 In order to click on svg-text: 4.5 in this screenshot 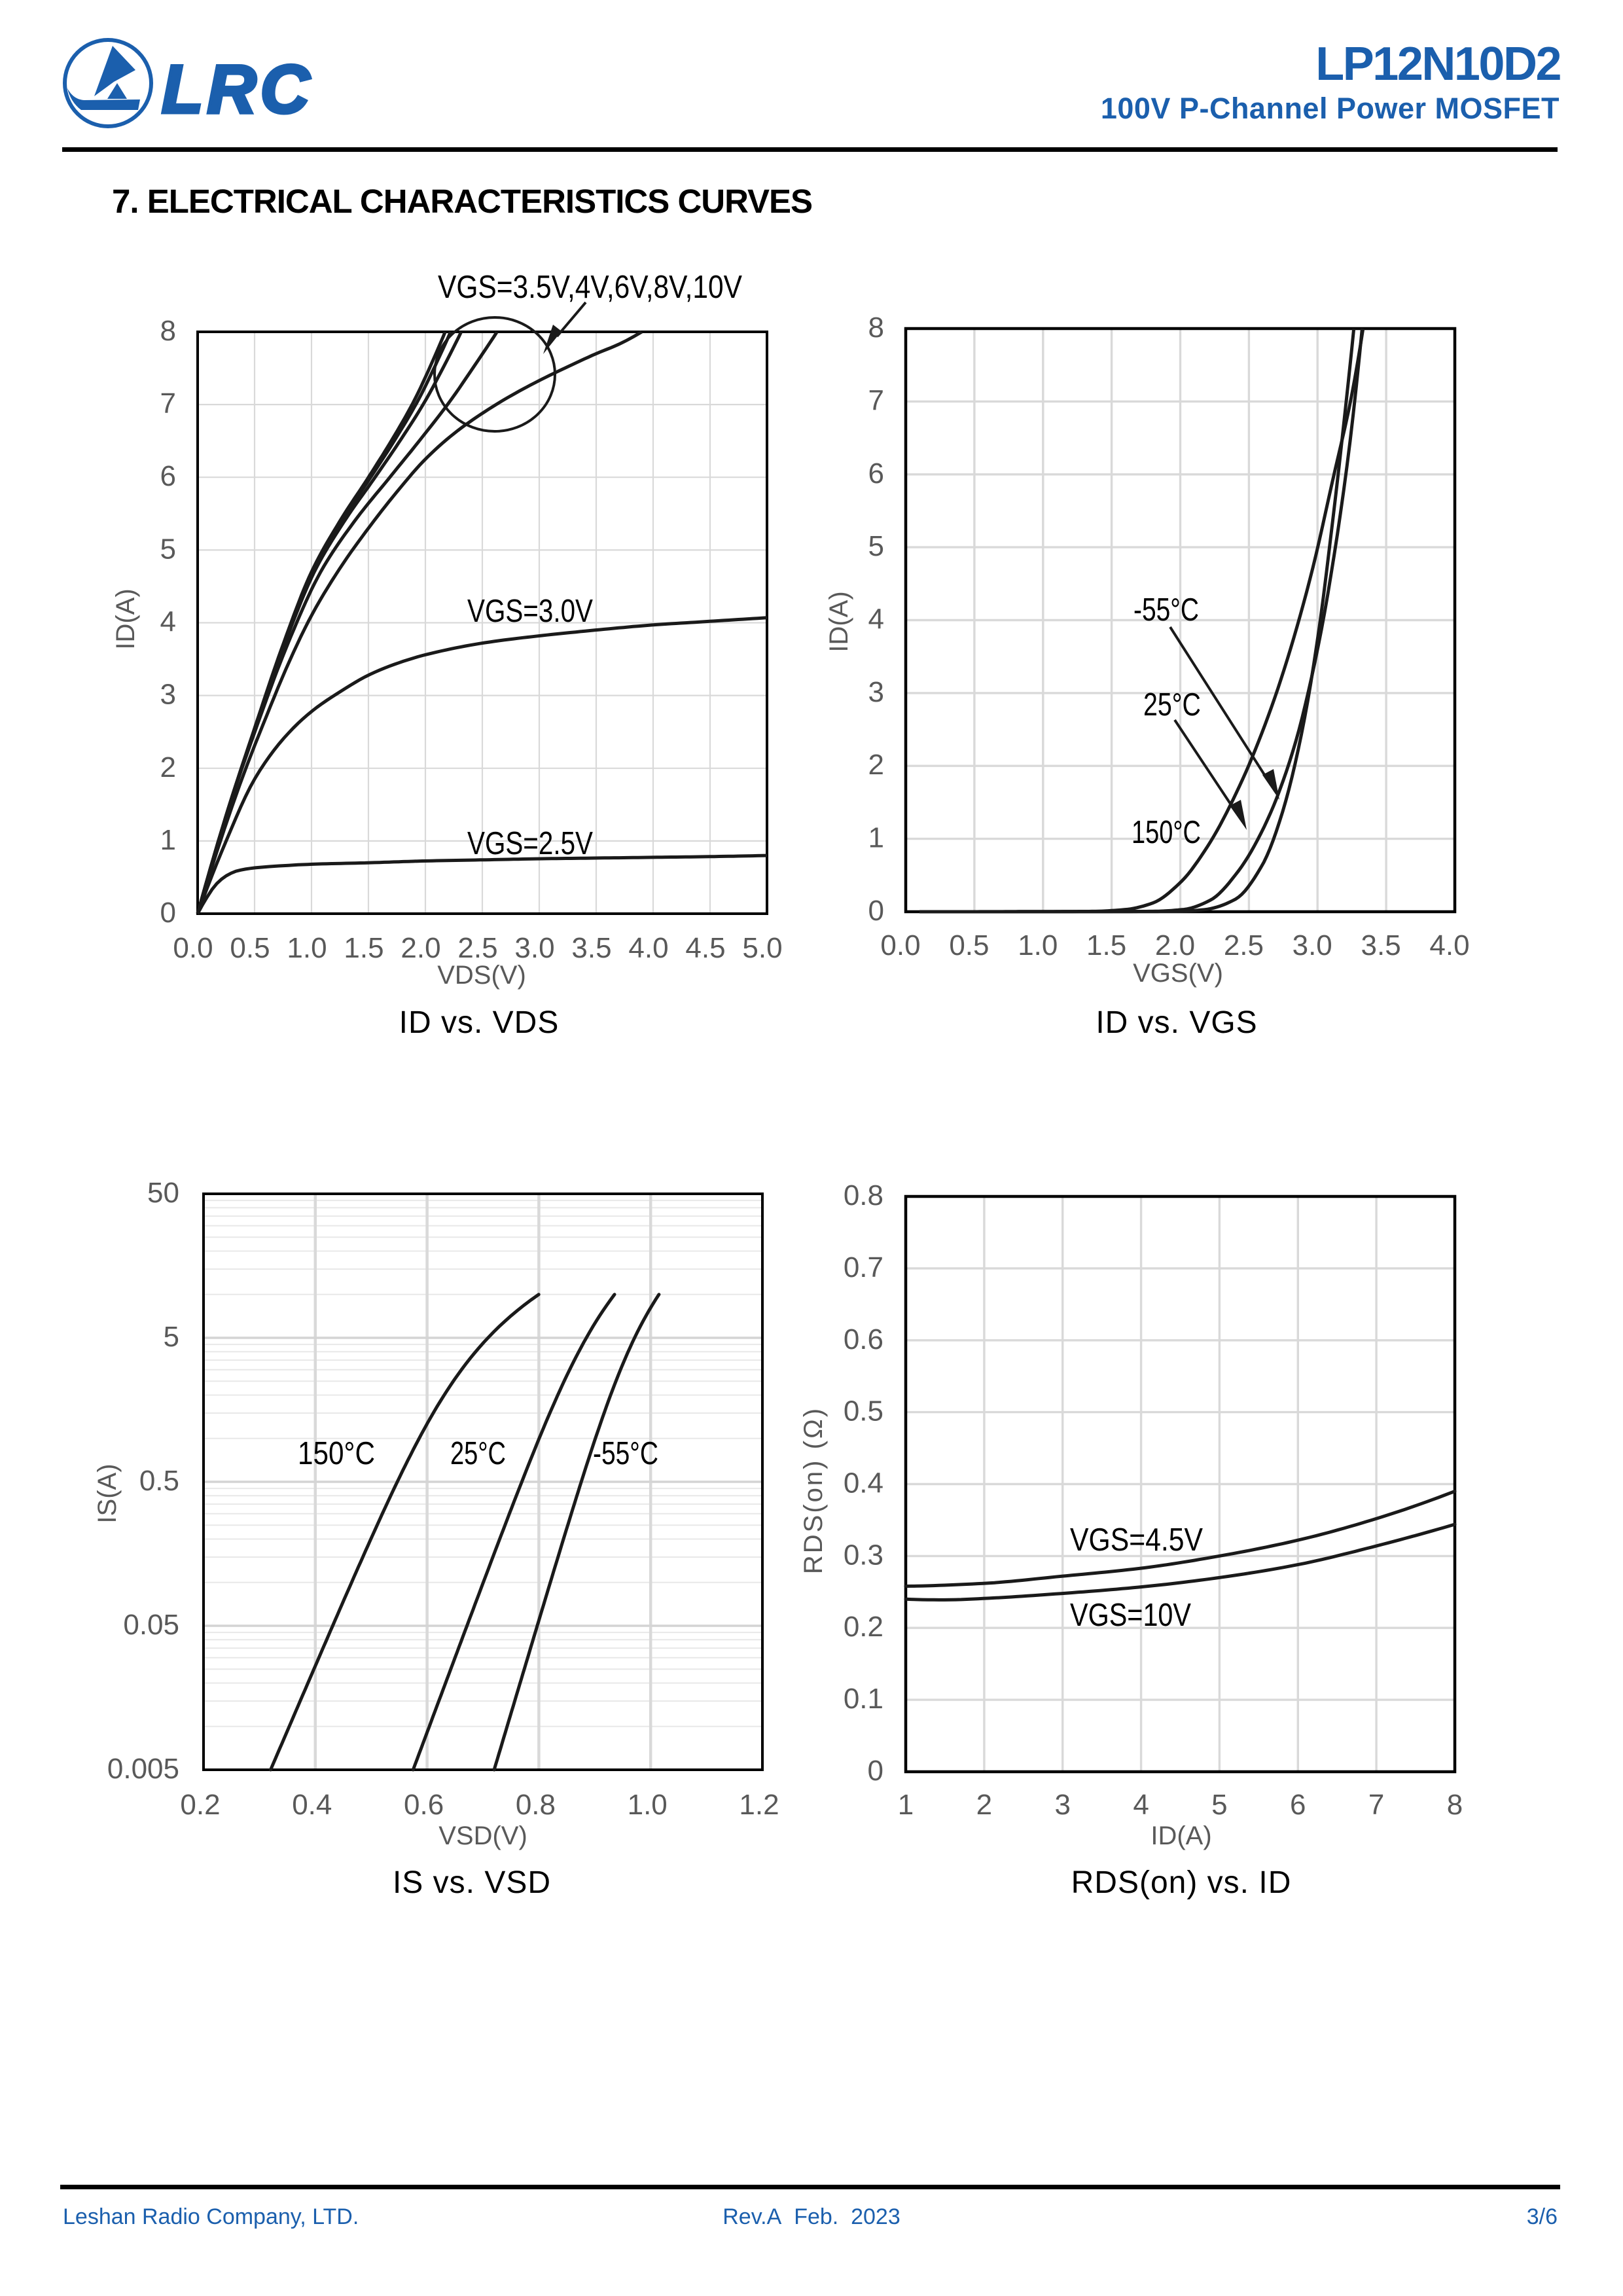, I will do `click(705, 948)`.